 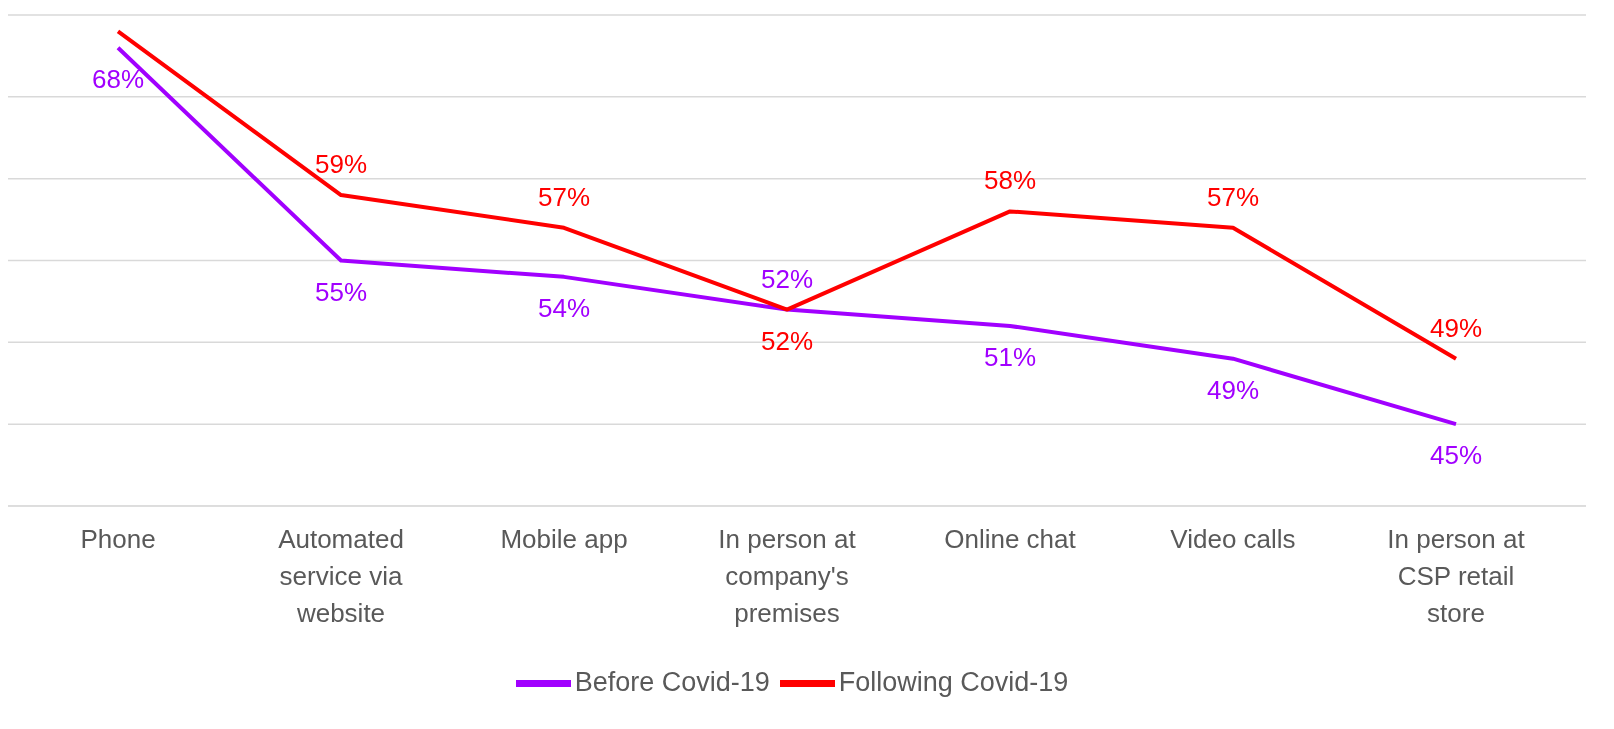 I want to click on data-label: 54%, so click(x=564, y=307).